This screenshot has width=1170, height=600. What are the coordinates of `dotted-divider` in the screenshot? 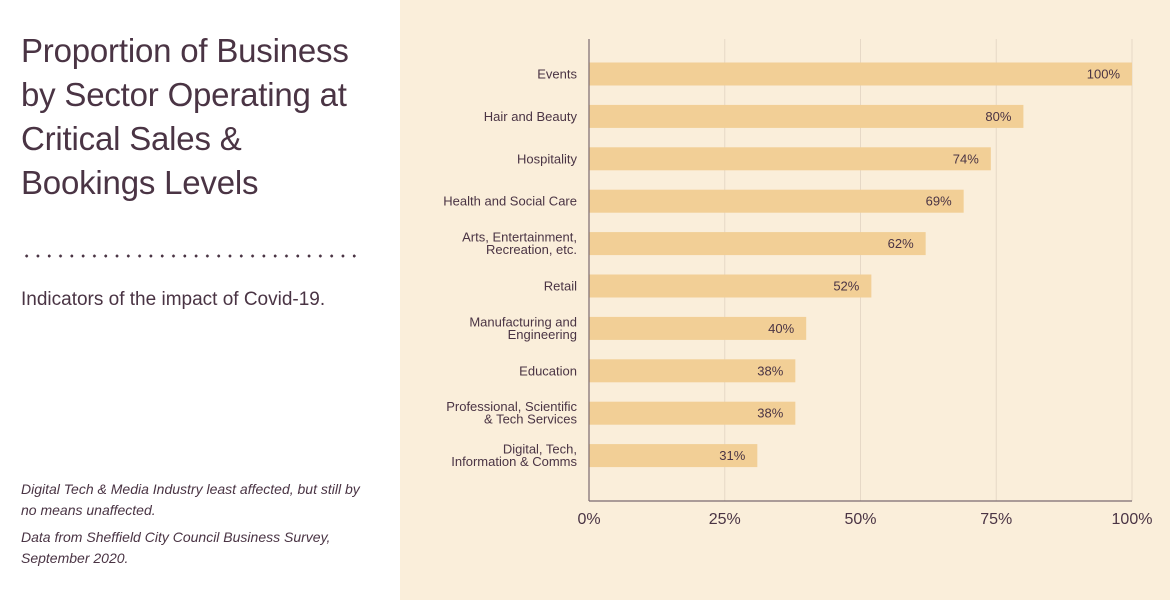 It's located at (191, 256).